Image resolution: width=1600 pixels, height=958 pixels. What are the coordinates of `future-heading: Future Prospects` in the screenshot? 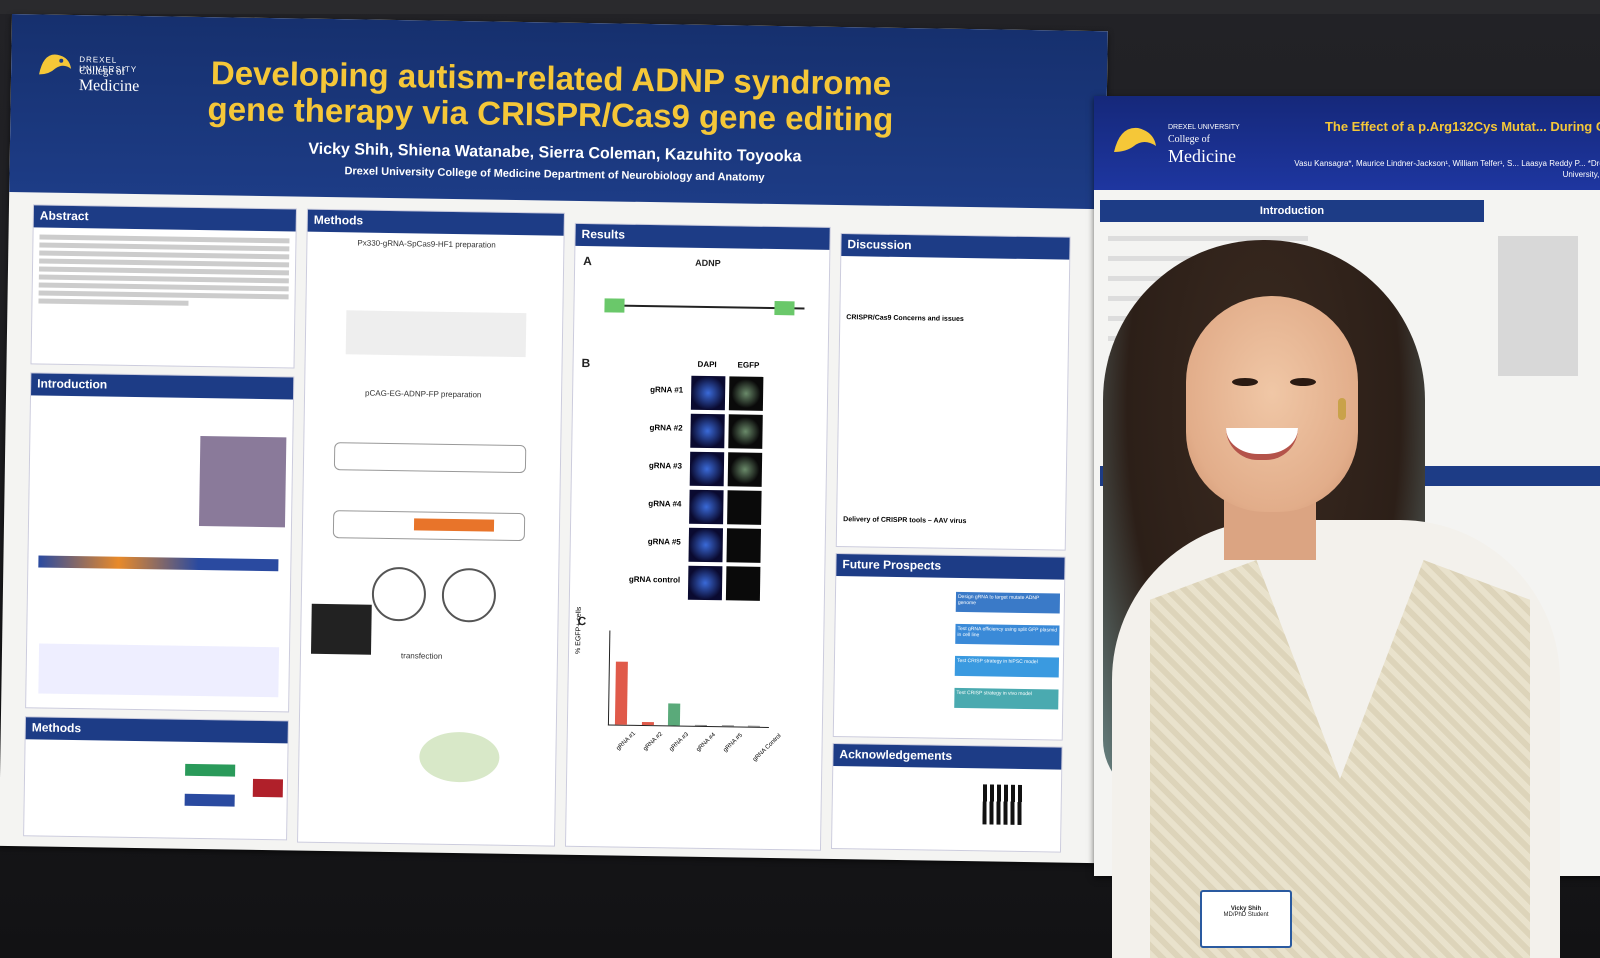 It's located at (950, 567).